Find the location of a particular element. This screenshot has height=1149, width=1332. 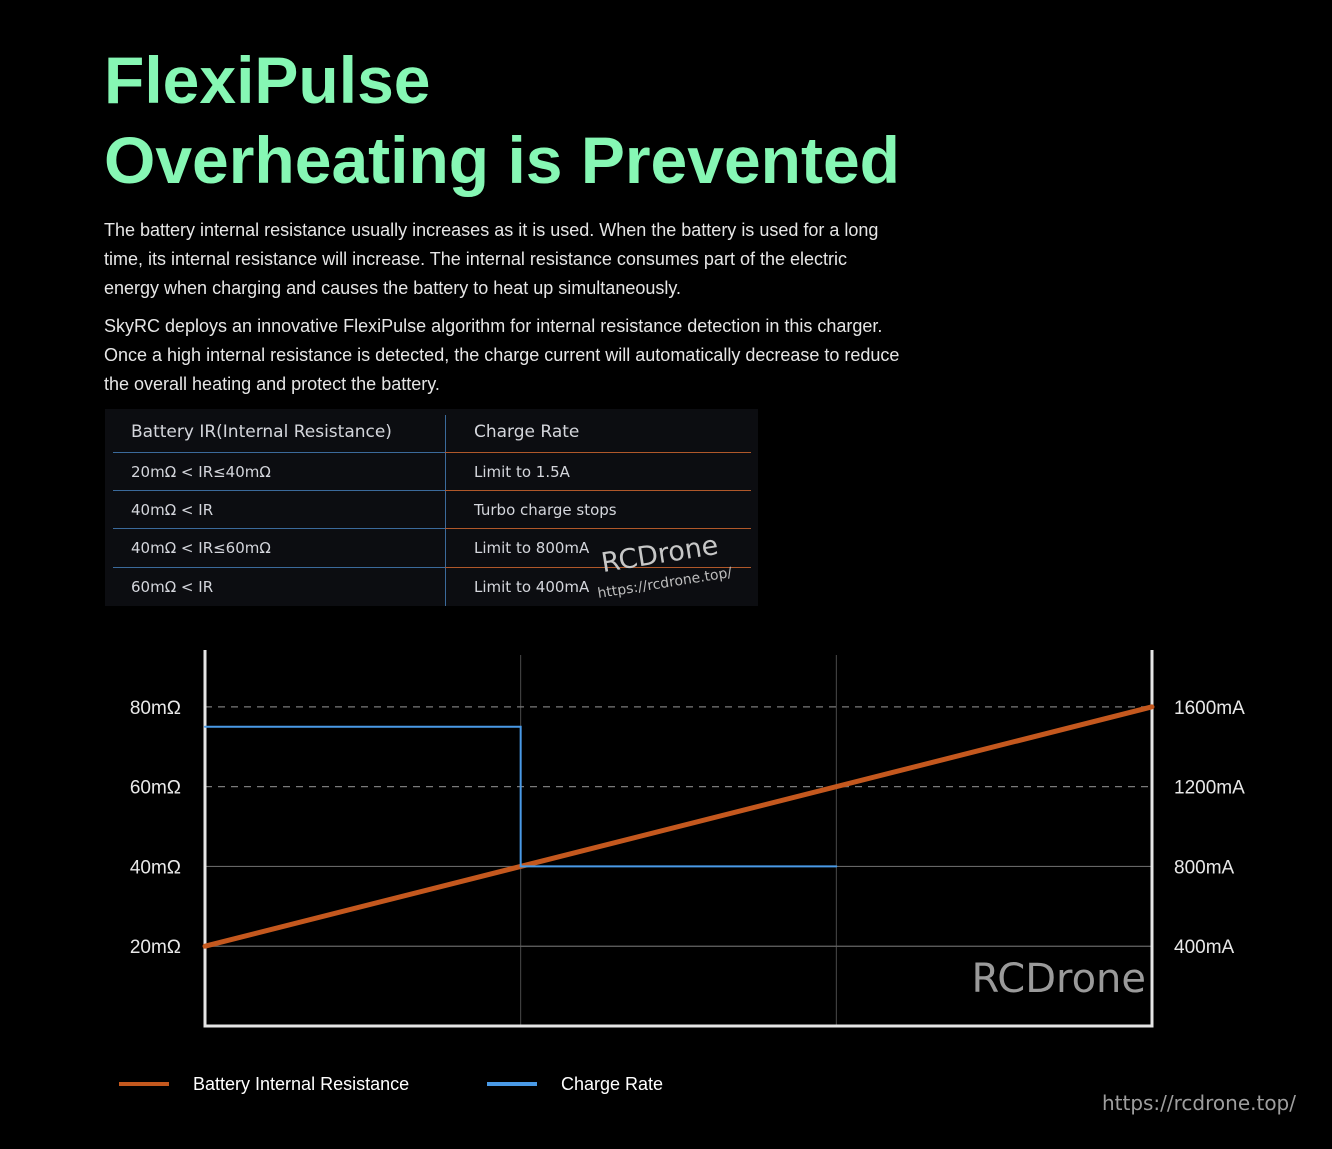

legend-item-resistance: Battery Internal Resistance is located at coordinates (264, 1084).